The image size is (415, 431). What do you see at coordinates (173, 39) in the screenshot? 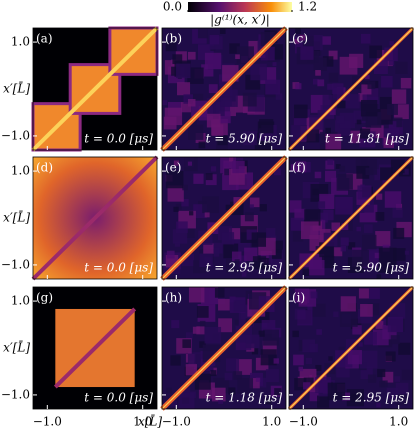
I see `panel-label: (b)` at bounding box center [173, 39].